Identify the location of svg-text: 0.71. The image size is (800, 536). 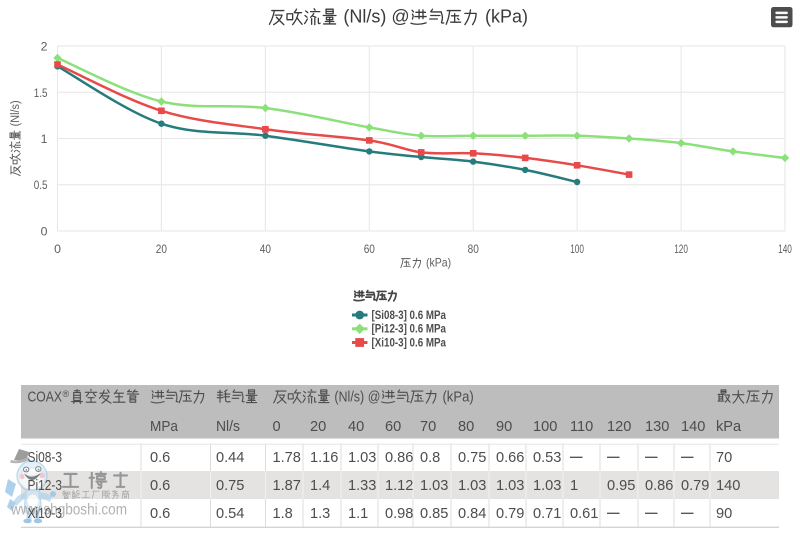
(547, 514).